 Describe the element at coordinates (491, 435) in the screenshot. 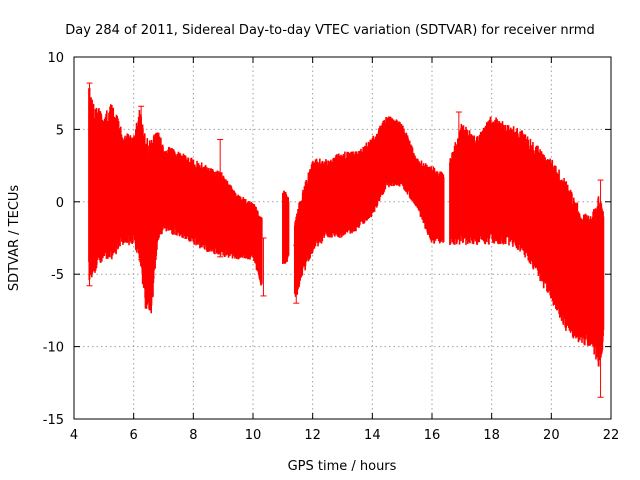

I see `x-tick-label: 18` at that location.